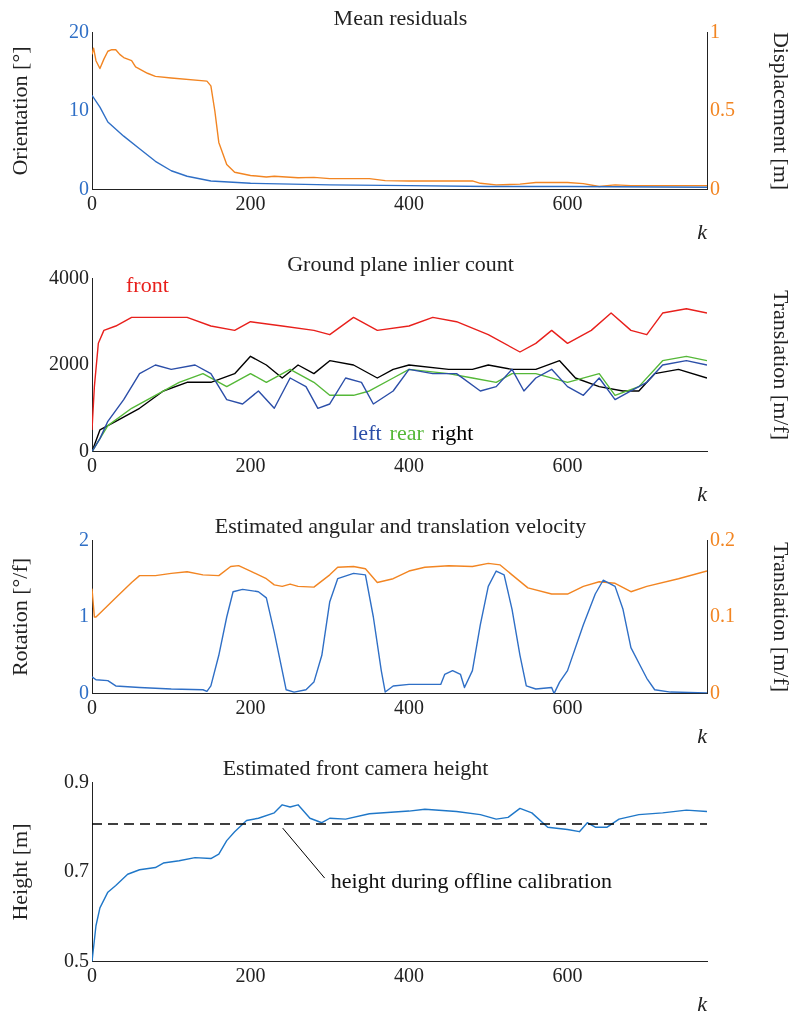 Image resolution: width=801 pixels, height=1018 pixels. I want to click on y2-tick-label: 0.2, so click(722, 538).